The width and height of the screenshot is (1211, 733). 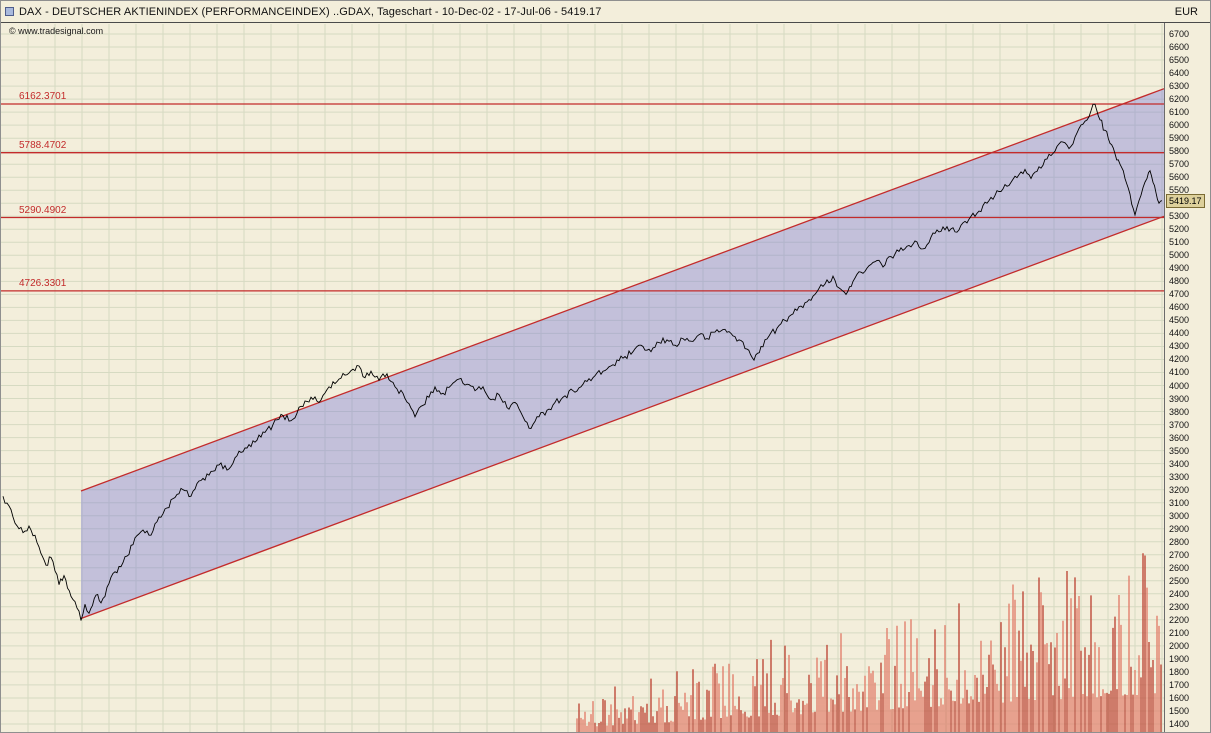 I want to click on axis-tick-label: 2100, so click(x=1179, y=632).